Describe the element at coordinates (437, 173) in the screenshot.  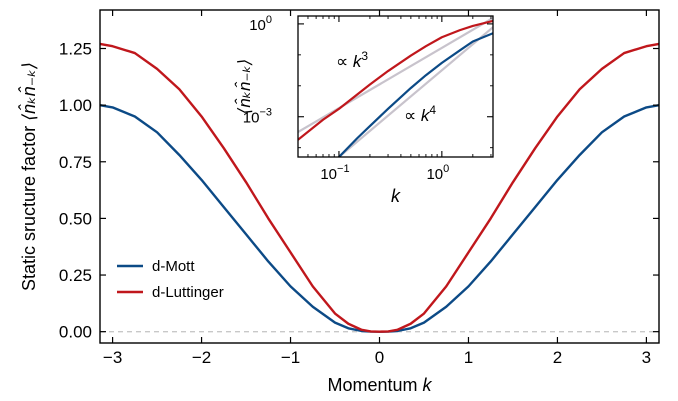
I see `inset-x-tick-label: 10⁰` at that location.